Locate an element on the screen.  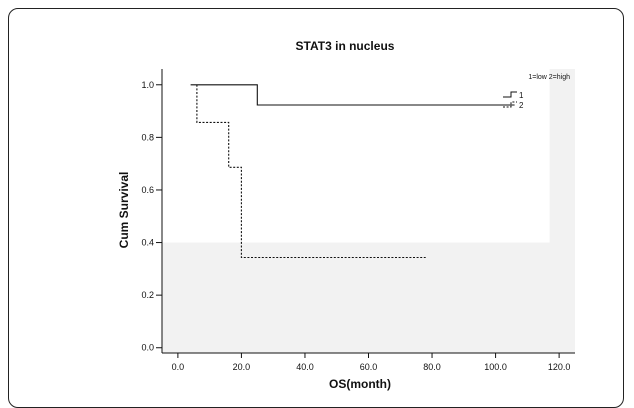
x-axis-title: OS(month) is located at coordinates (360, 384).